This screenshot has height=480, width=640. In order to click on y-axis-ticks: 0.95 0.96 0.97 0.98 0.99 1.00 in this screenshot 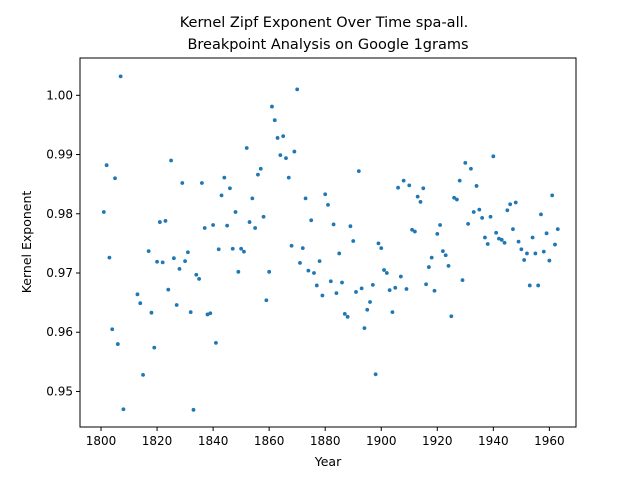, I will do `click(63, 243)`.